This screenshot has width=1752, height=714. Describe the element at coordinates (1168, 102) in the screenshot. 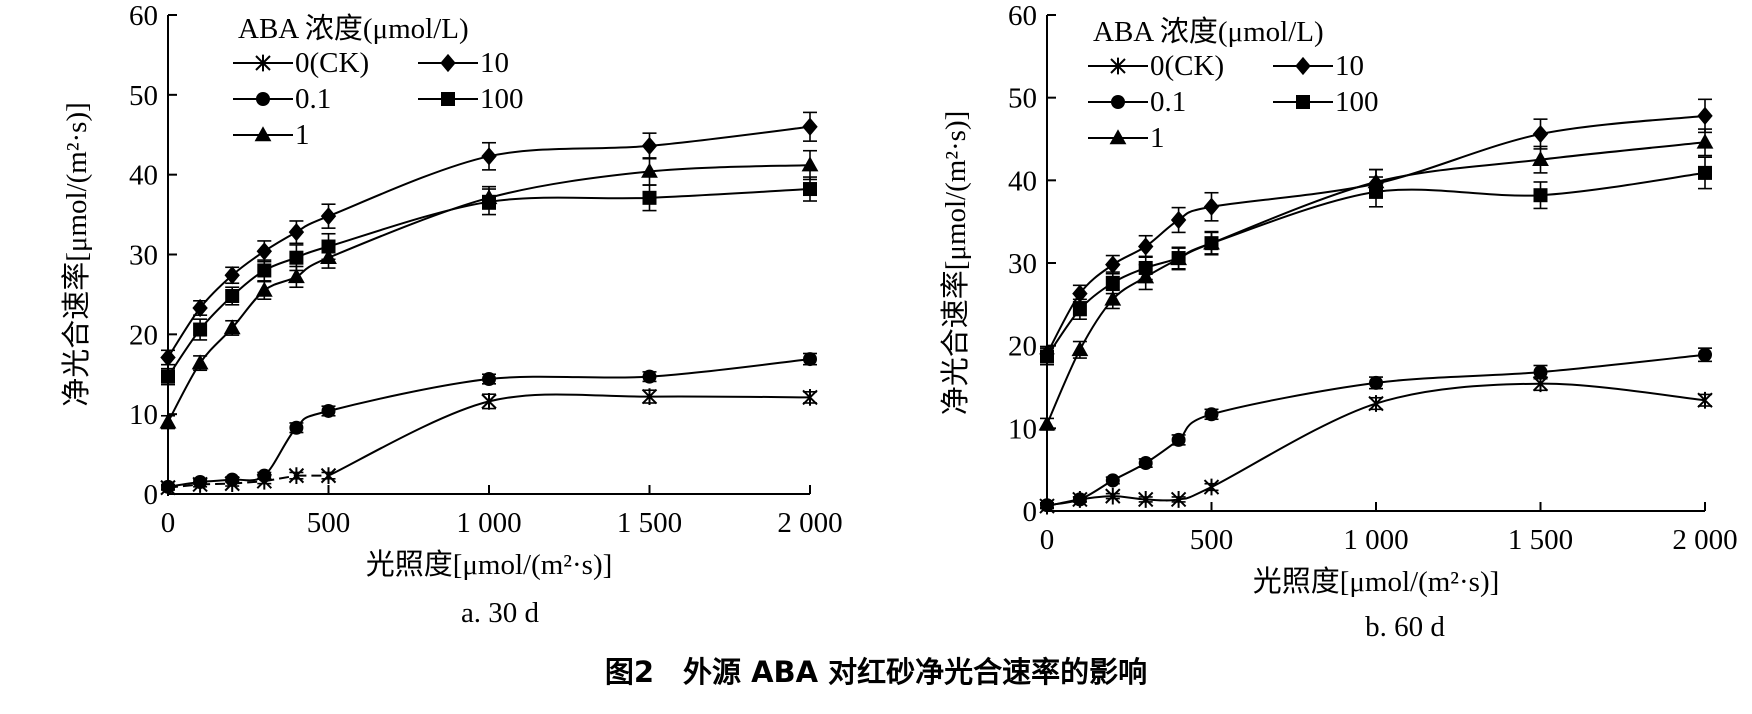

I see `legend-label: 0.1` at that location.